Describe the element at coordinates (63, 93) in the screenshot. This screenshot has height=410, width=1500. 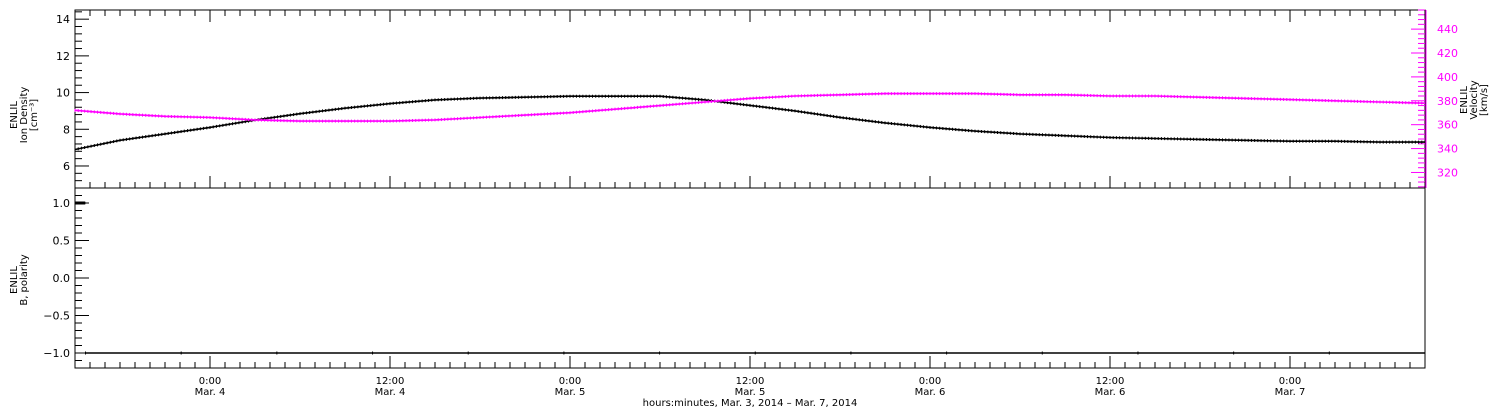
I see `density-tick-label: 10` at that location.